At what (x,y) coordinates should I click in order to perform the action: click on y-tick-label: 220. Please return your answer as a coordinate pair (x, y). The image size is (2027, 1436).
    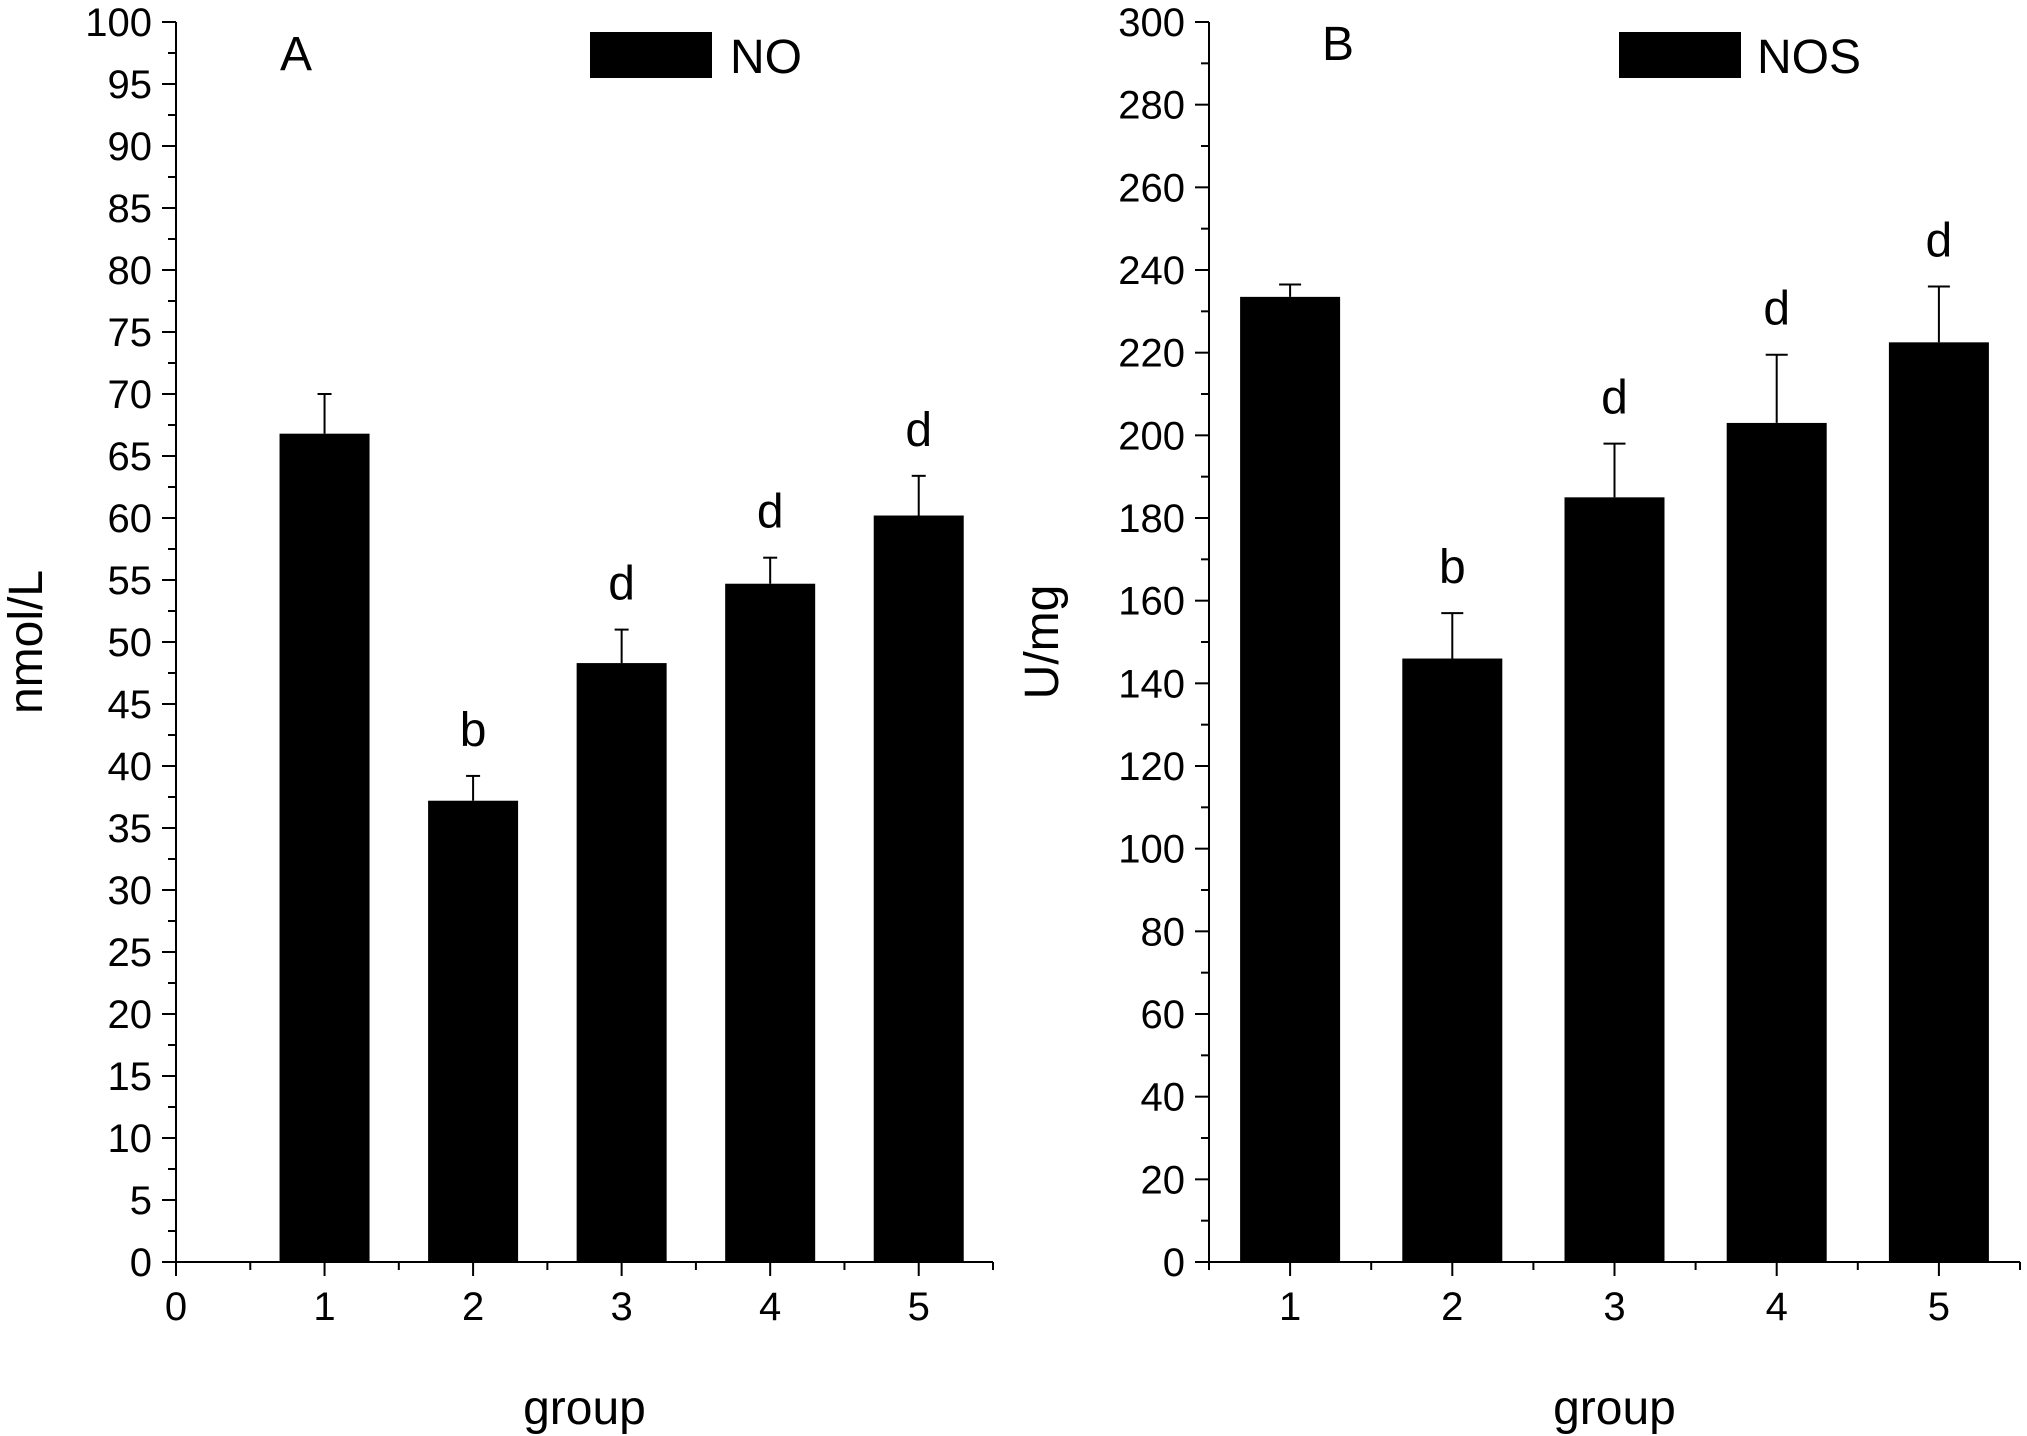
    Looking at the image, I should click on (1151, 354).